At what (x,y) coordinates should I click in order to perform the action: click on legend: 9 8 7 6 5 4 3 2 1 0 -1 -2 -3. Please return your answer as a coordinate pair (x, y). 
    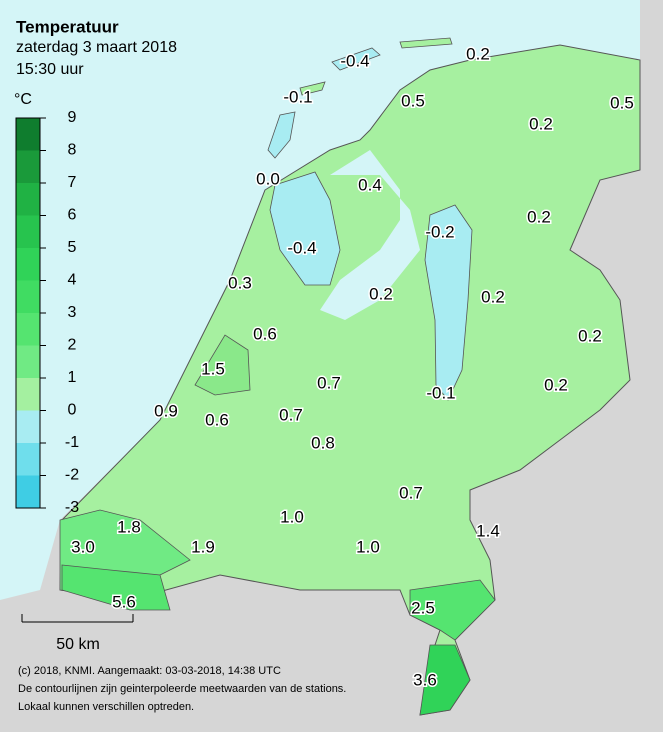
    Looking at the image, I should click on (47, 312).